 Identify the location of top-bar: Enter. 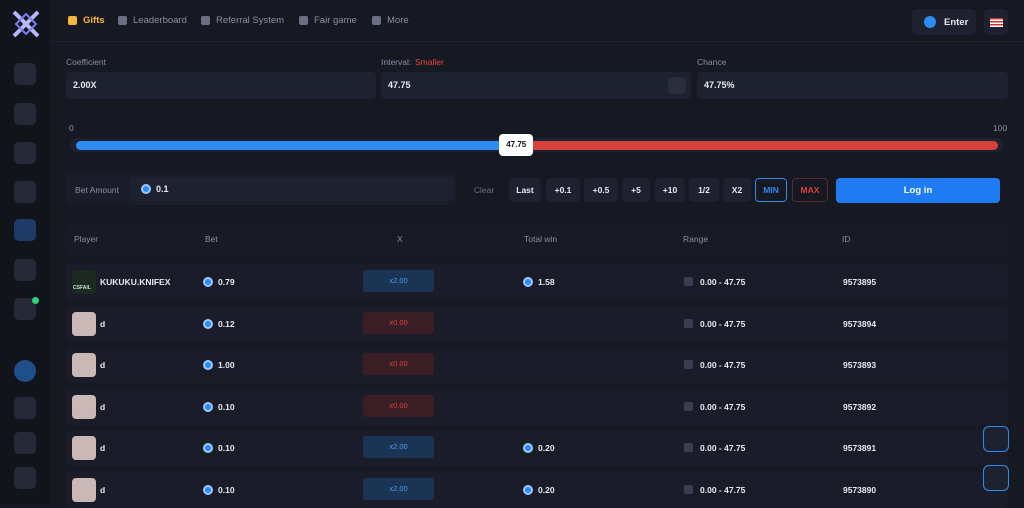
(537, 21).